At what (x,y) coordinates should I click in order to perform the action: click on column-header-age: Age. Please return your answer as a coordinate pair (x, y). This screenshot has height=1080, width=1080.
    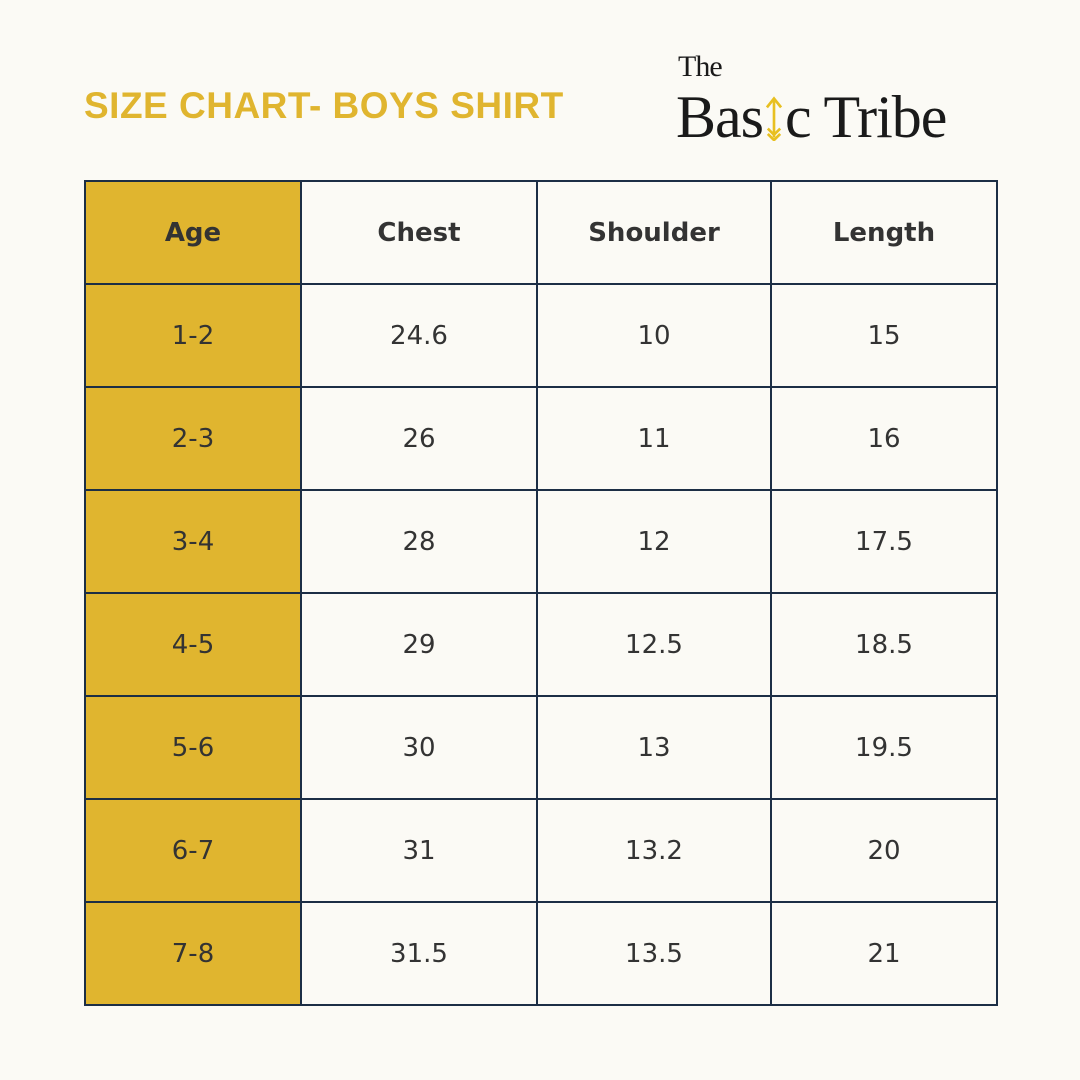
    Looking at the image, I should click on (193, 232).